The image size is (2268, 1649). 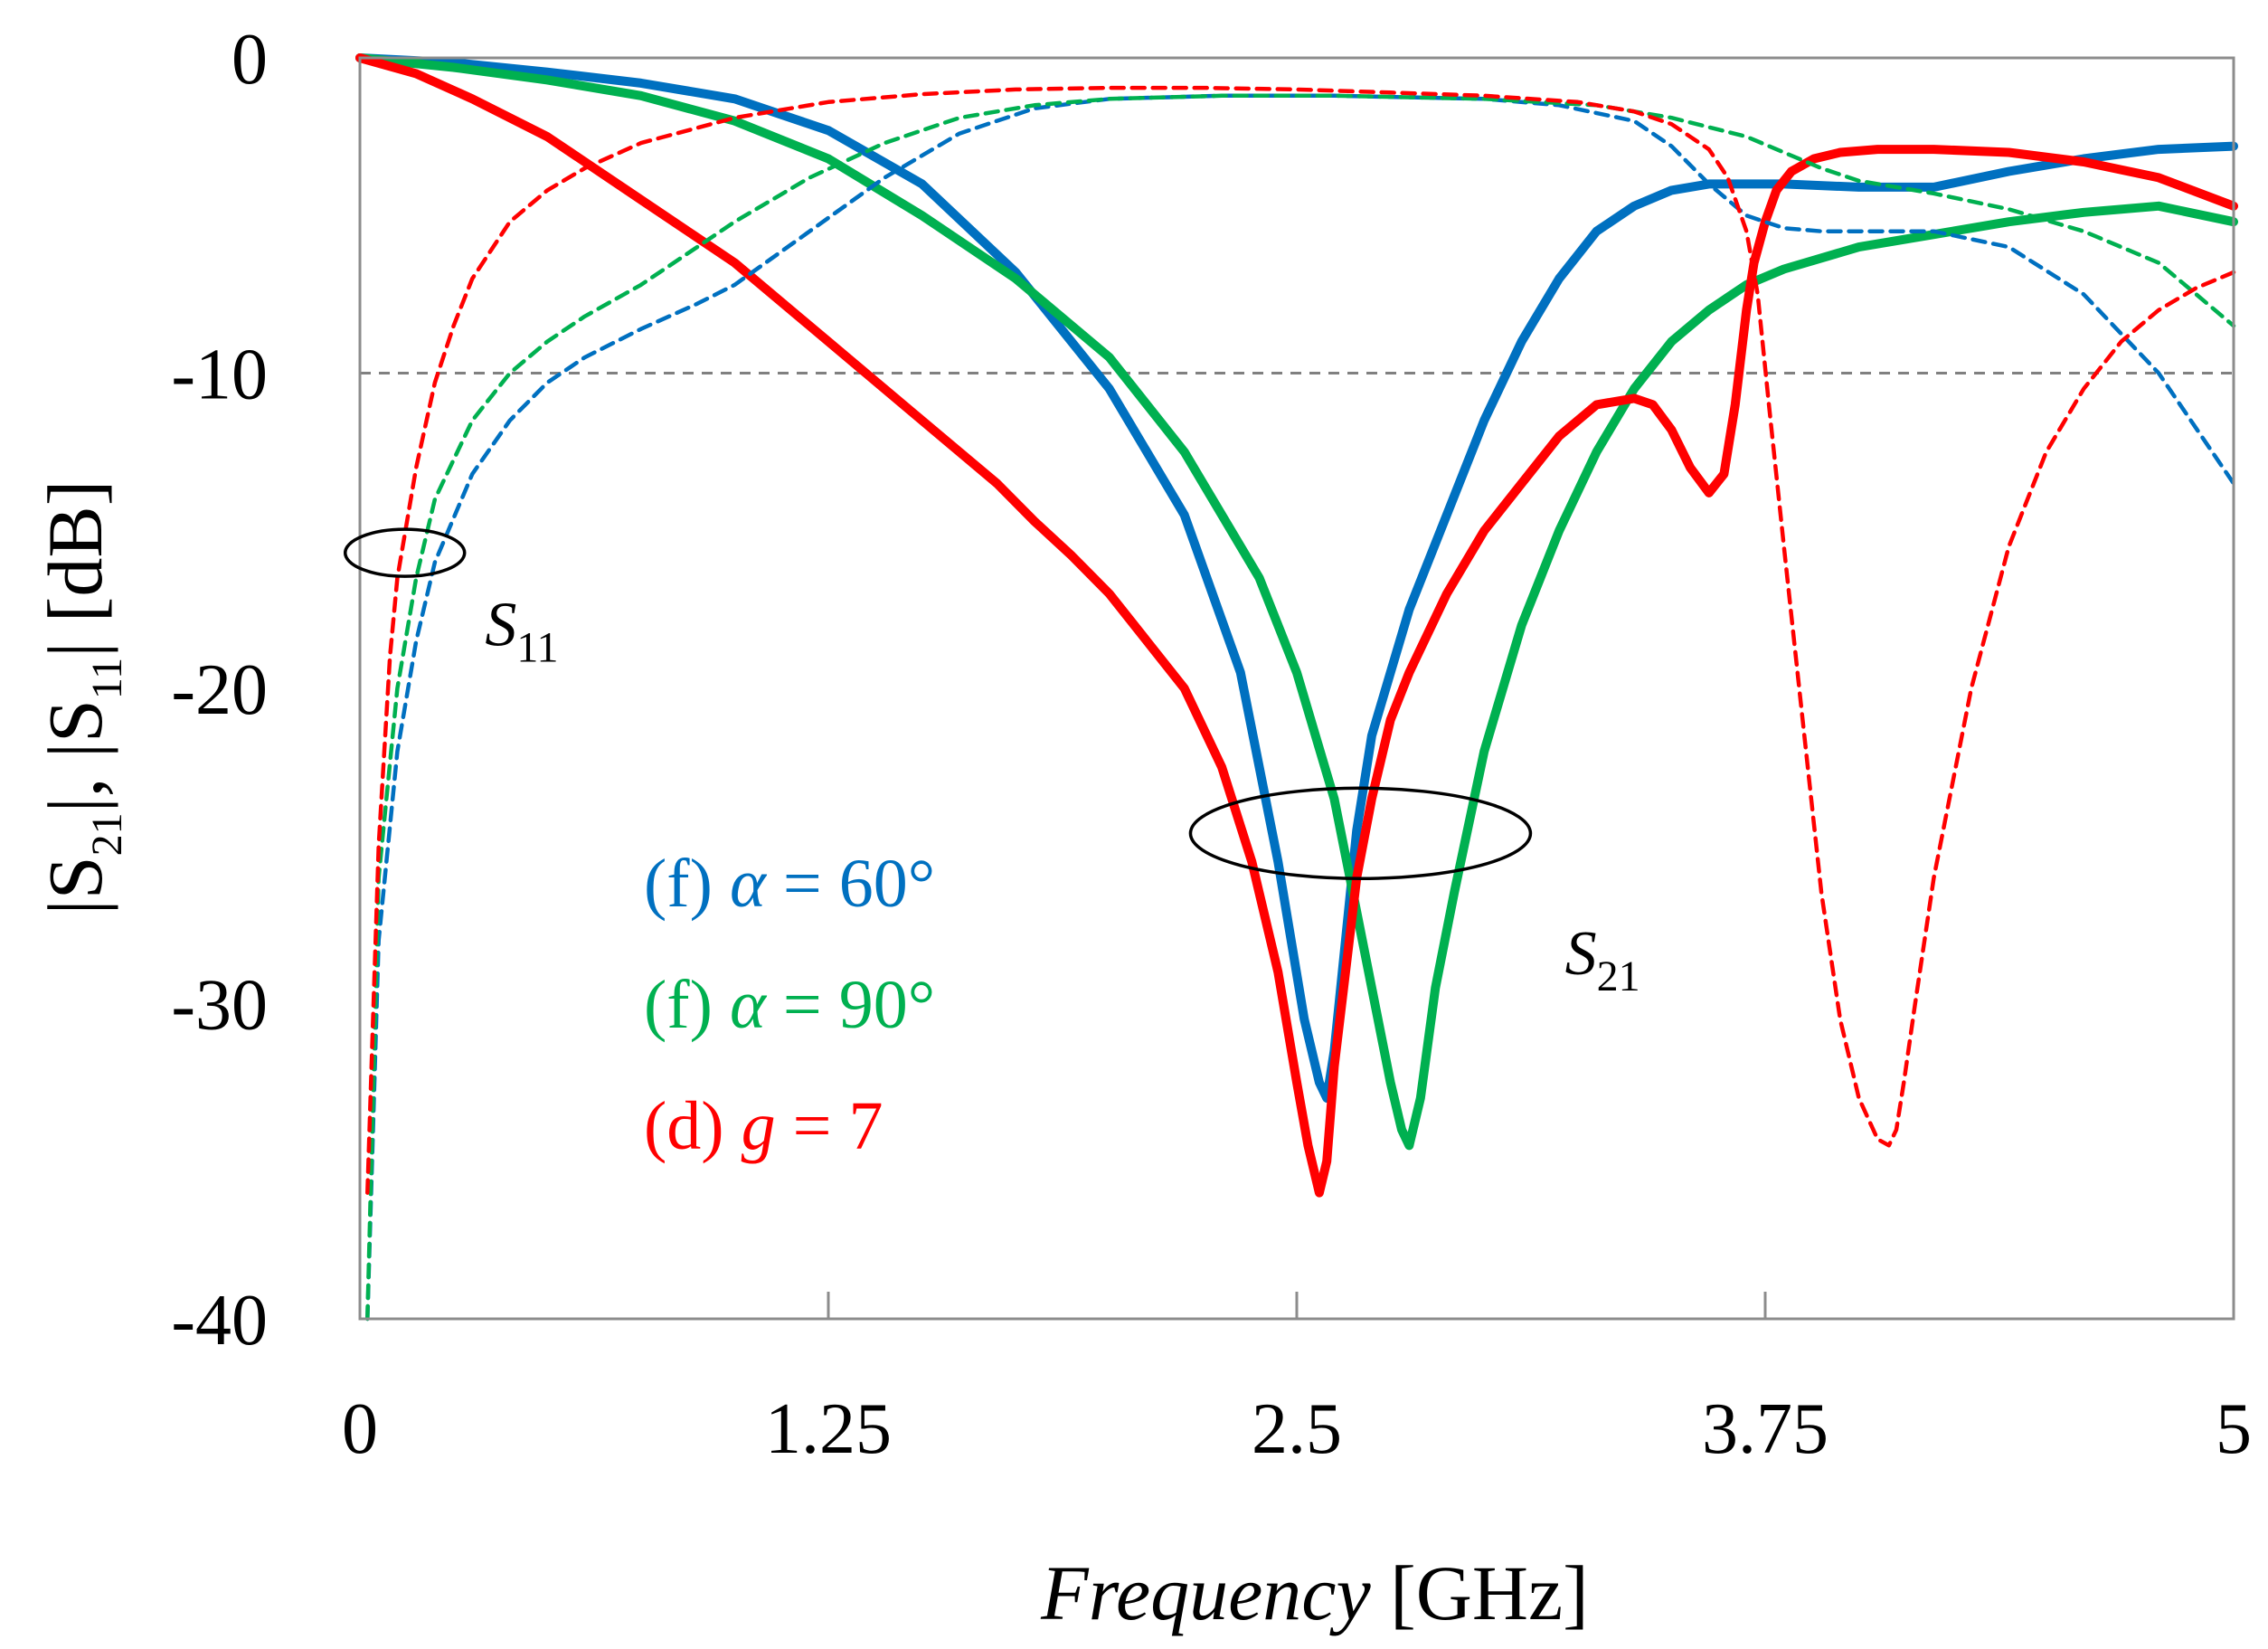 I want to click on annotation-label-1: S21, so click(x=1602, y=959).